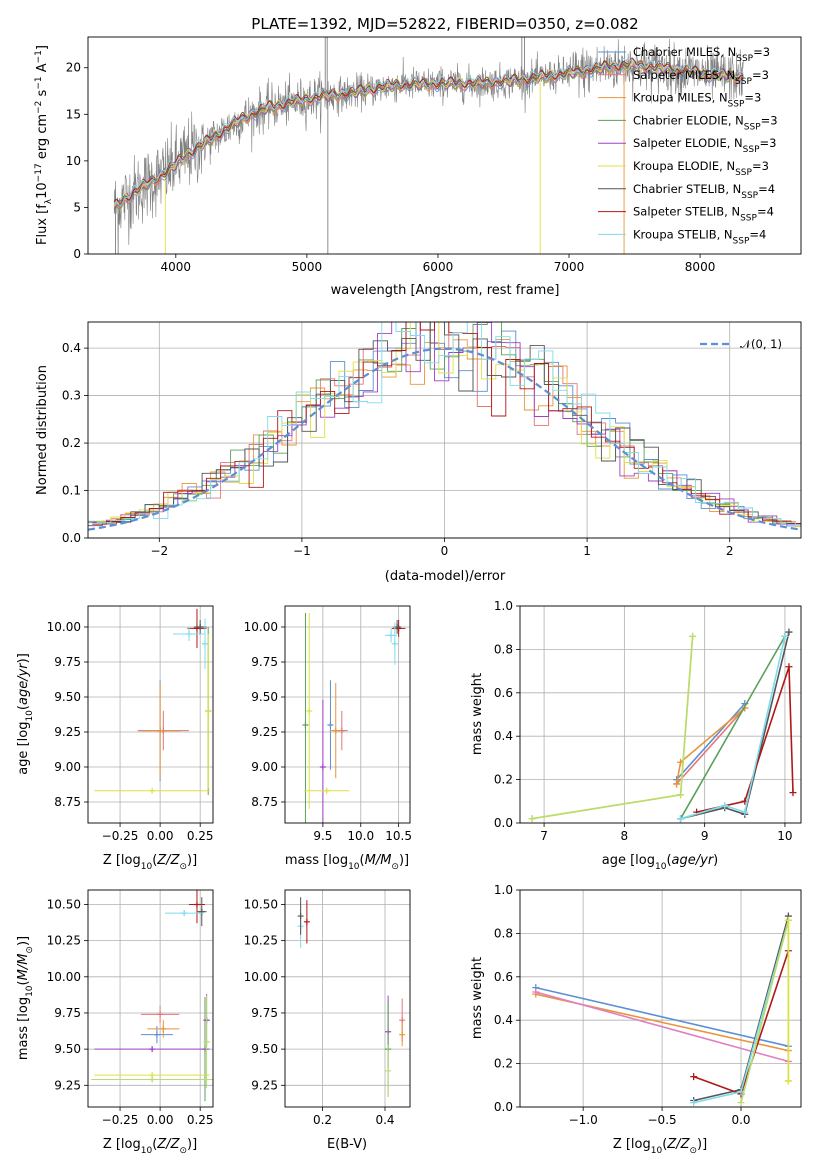  What do you see at coordinates (302, 551) in the screenshot?
I see `x-tick-label: −1` at bounding box center [302, 551].